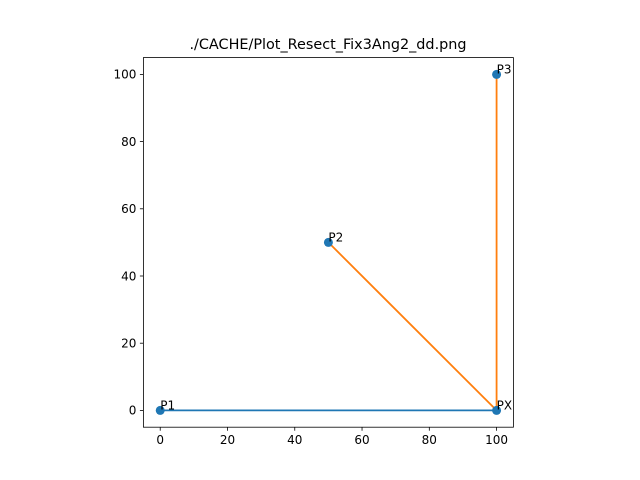  What do you see at coordinates (167, 405) in the screenshot?
I see `point-label-p1: P1` at bounding box center [167, 405].